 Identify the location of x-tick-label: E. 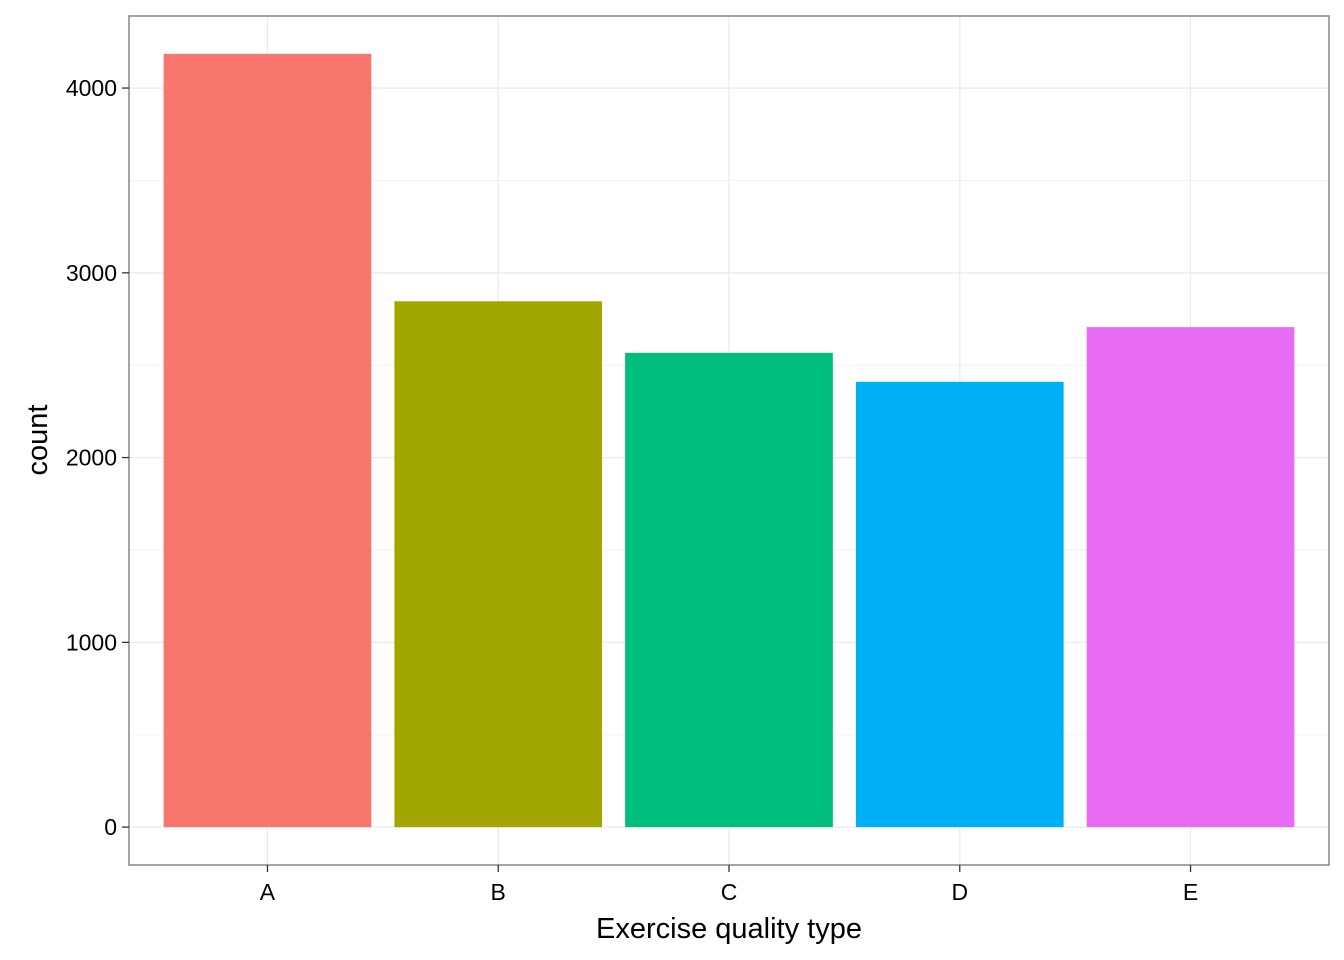
(1190, 892).